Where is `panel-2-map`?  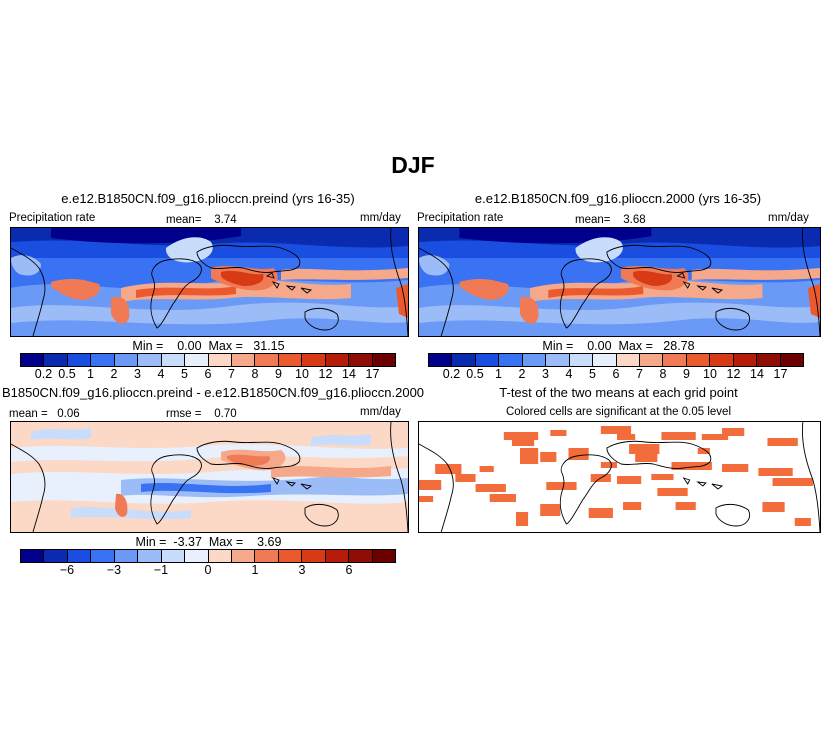
panel-2-map is located at coordinates (619, 282).